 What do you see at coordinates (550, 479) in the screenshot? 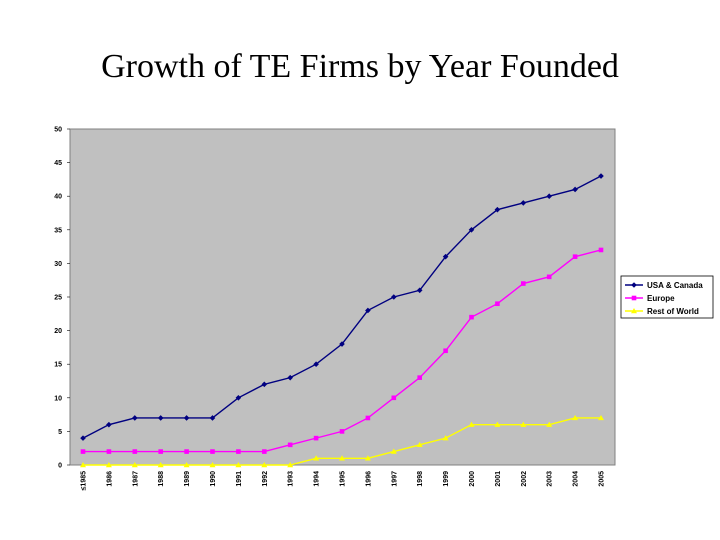
I see `x-tick-label: 2003` at bounding box center [550, 479].